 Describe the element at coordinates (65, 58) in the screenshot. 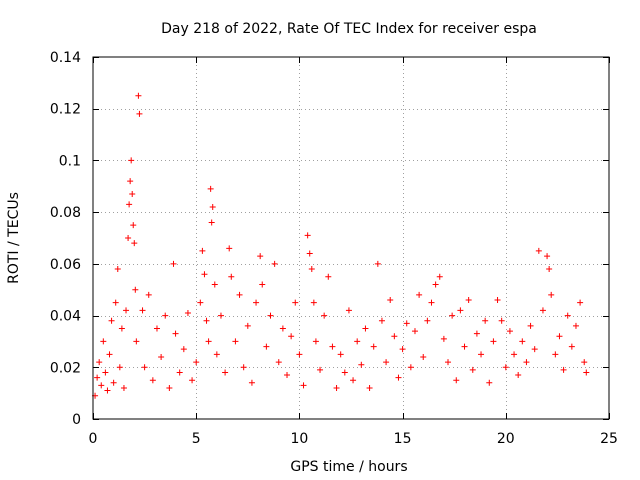

I see `y-tick-label: 0.14` at that location.